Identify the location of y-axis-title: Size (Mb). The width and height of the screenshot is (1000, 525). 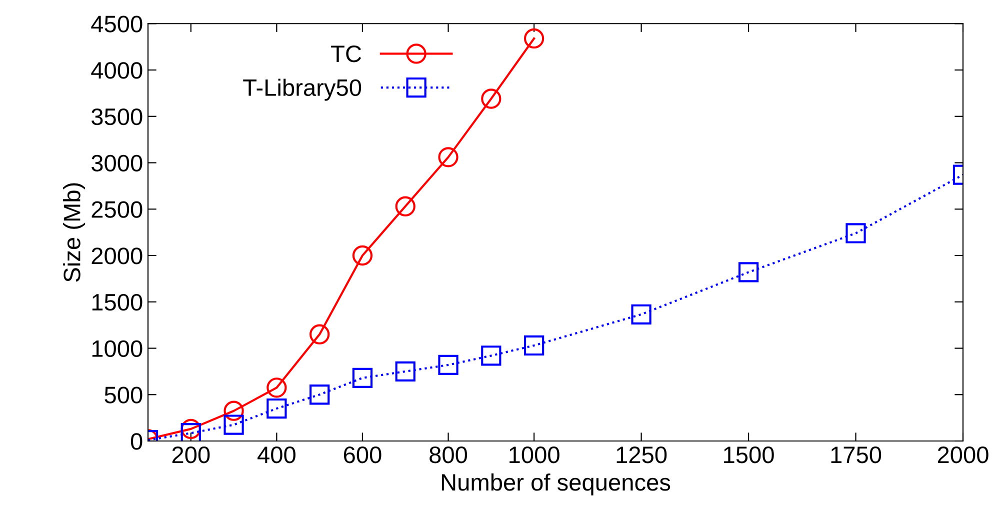
(74, 232).